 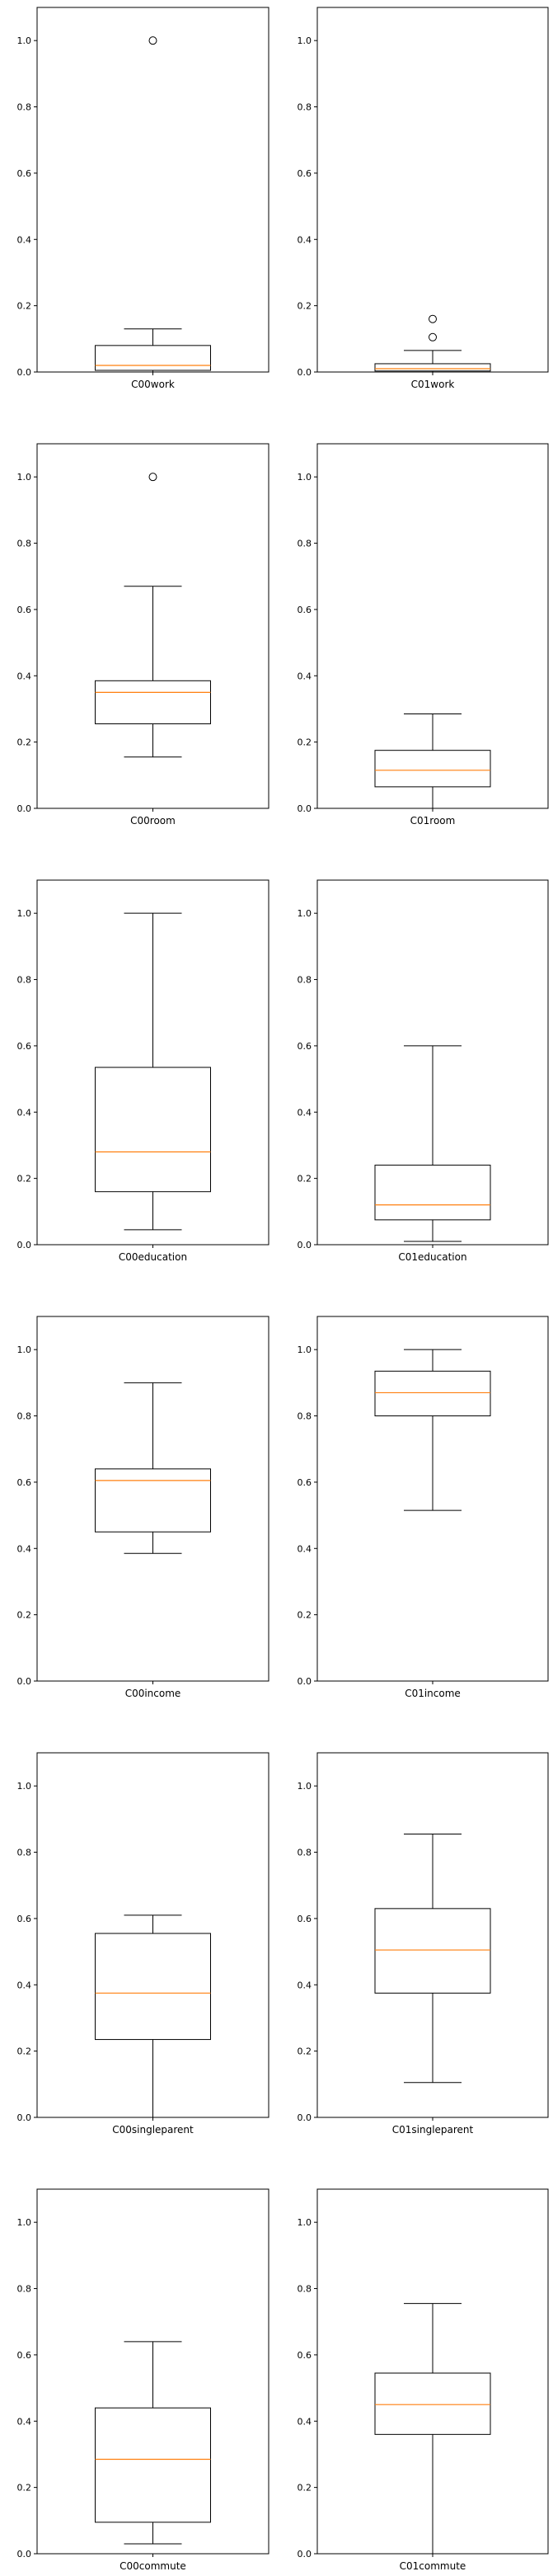 I want to click on chart-C01room-ytick-label-1: 0.2, so click(x=305, y=742).